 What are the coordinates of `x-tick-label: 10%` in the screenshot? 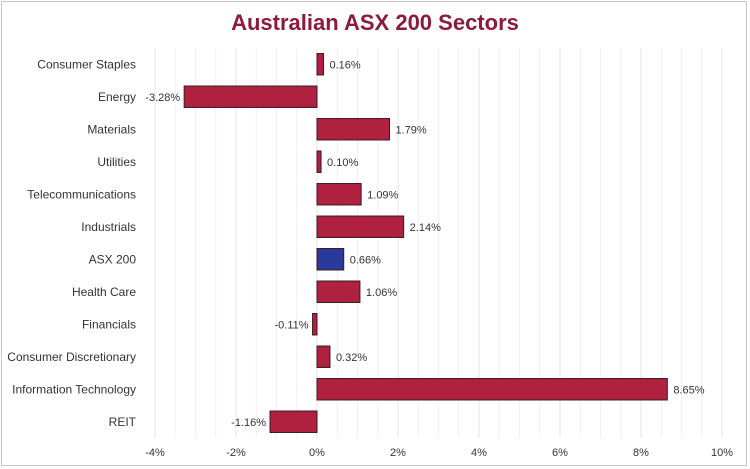 It's located at (722, 453).